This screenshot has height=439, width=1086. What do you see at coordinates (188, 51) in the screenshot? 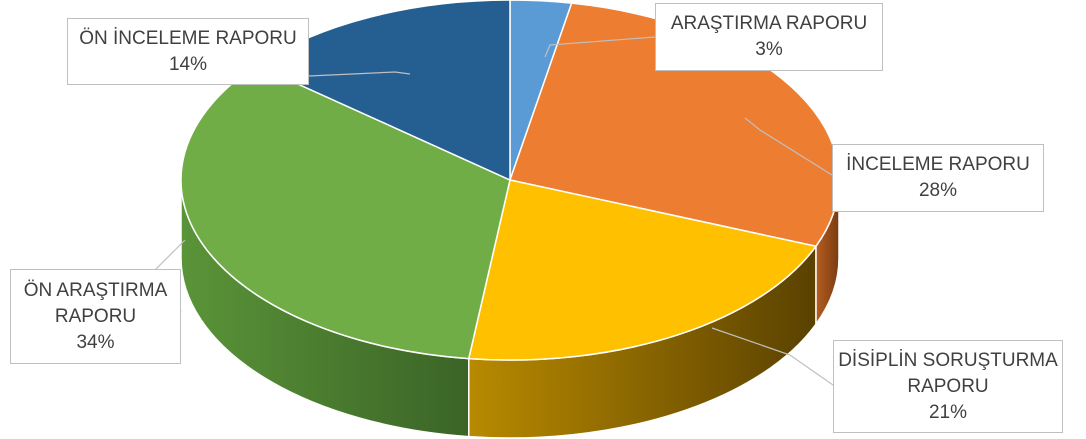
I see `data-label-on-inceleme-raporu: ÖN İNCELEME RAPORU 14%` at bounding box center [188, 51].